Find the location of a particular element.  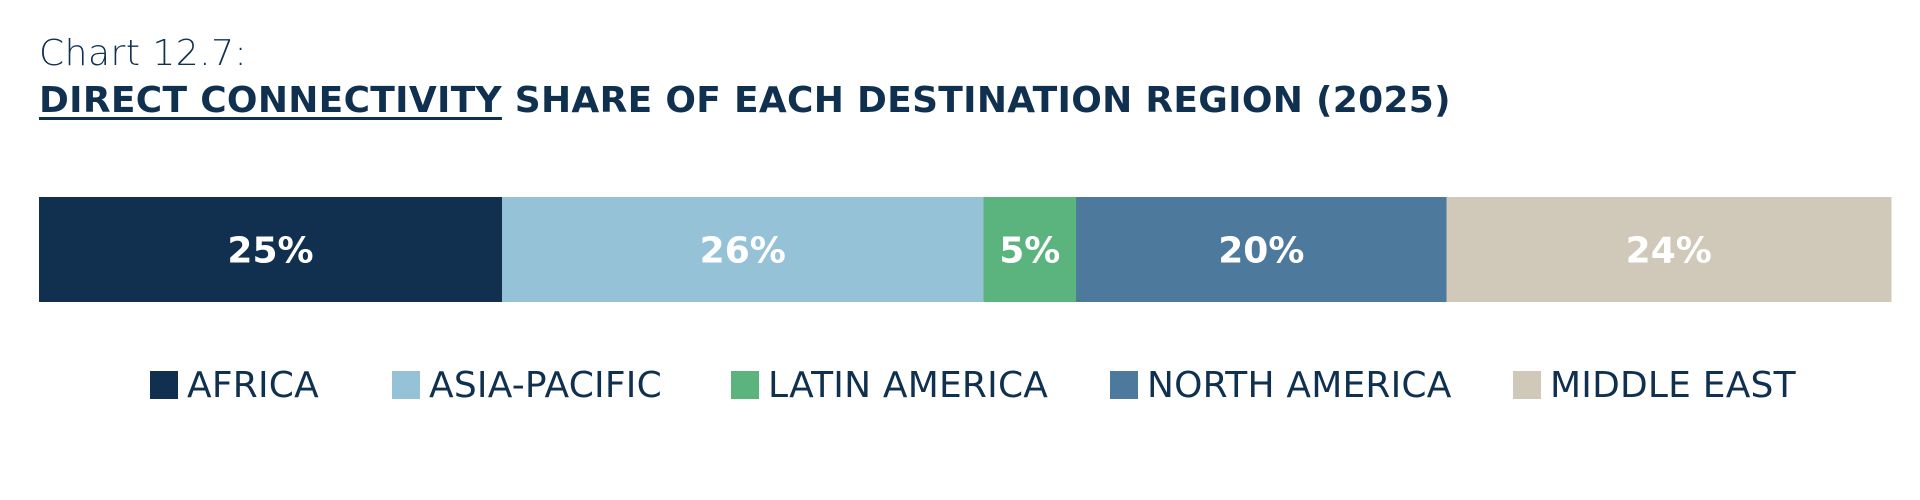

bar-value-label-latin-america: 5% is located at coordinates (1029, 251).